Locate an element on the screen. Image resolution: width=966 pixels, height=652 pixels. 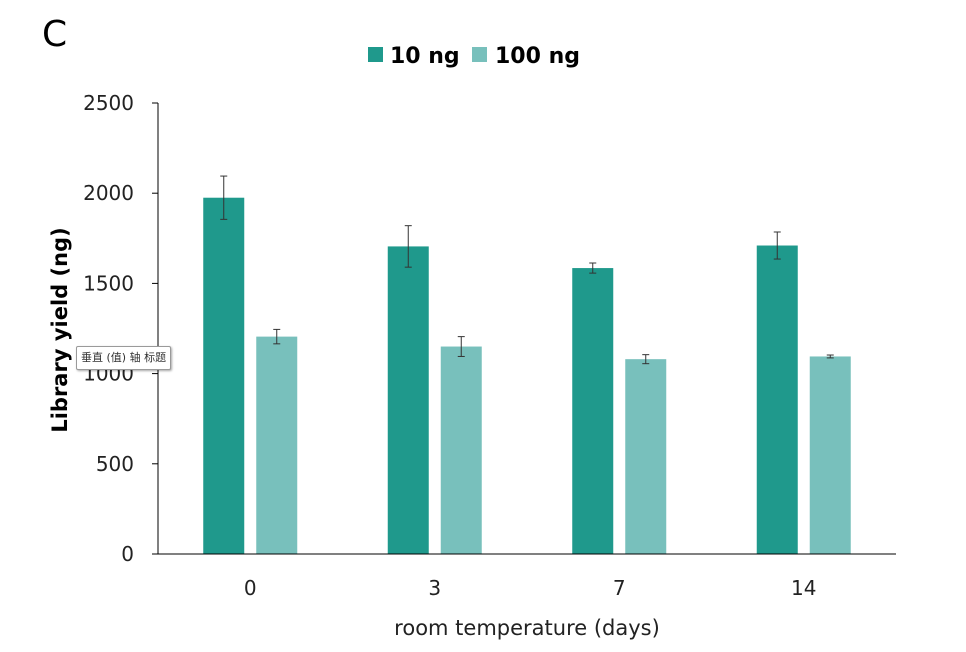
legend-label-100ng: 100 ng is located at coordinates (537, 56).